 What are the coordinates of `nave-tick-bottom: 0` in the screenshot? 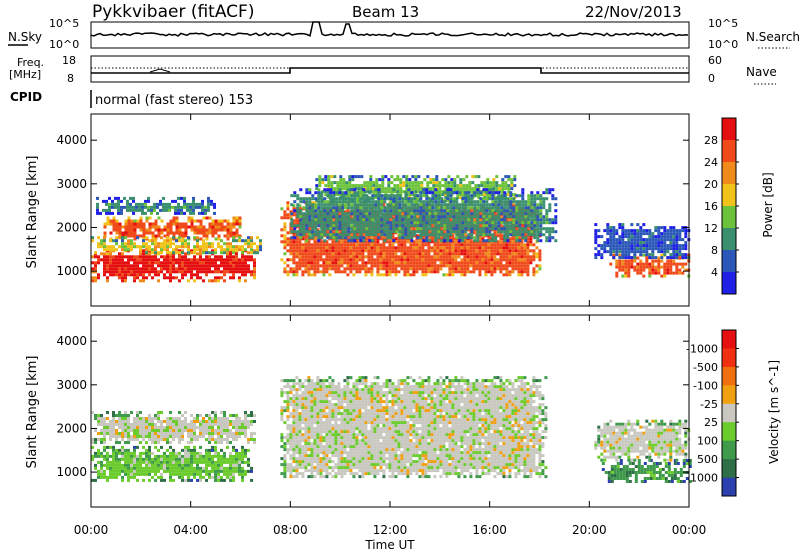 It's located at (711, 78).